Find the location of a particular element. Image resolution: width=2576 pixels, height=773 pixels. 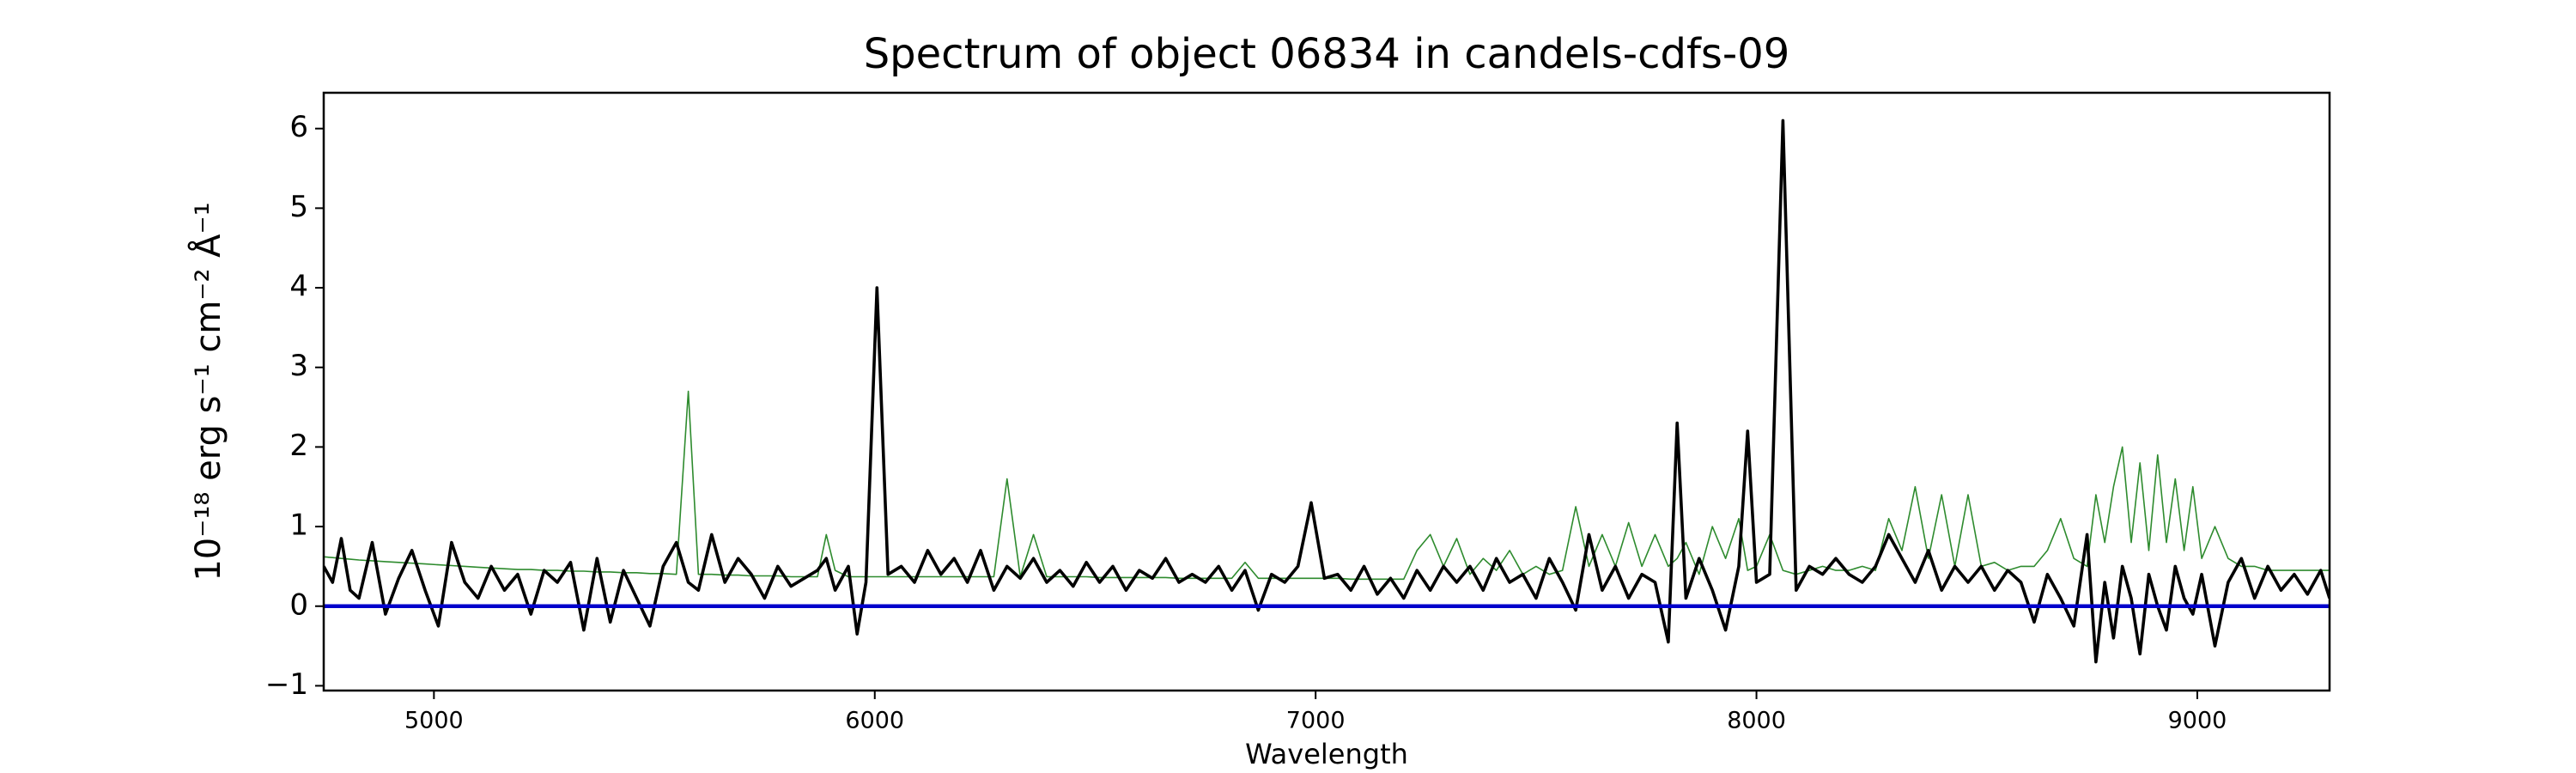

y-tick-label: 1 is located at coordinates (298, 525).